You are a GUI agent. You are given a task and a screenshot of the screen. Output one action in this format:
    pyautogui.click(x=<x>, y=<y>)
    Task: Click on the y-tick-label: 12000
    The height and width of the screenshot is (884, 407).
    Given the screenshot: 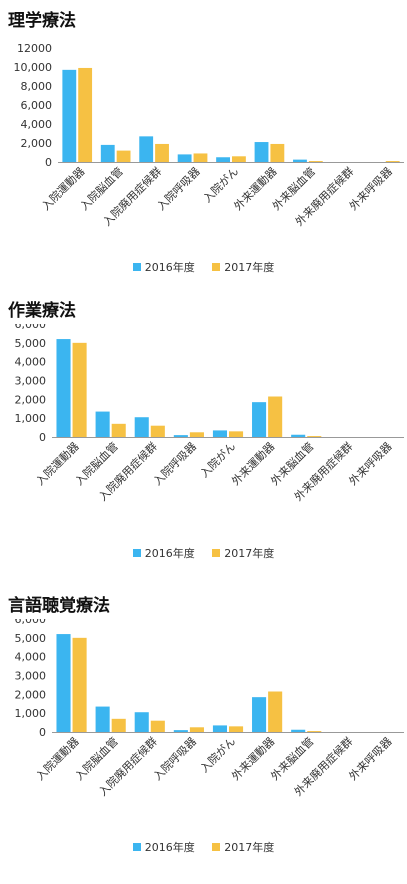 What is the action you would take?
    pyautogui.click(x=34, y=48)
    